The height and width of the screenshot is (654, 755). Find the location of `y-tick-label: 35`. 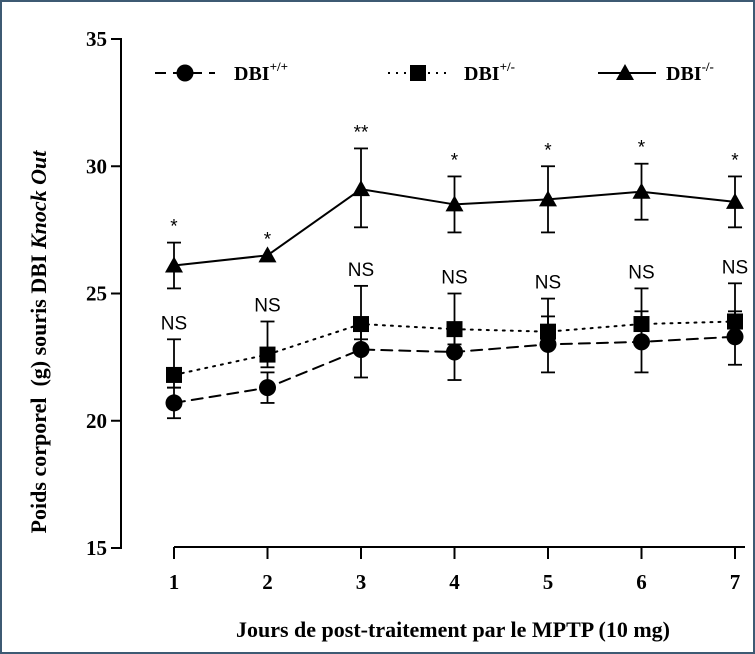

y-tick-label: 35 is located at coordinates (96, 39).